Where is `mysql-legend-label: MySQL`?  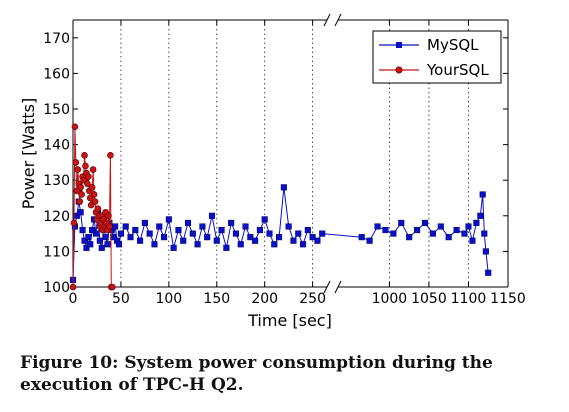 mysql-legend-label: MySQL is located at coordinates (453, 45).